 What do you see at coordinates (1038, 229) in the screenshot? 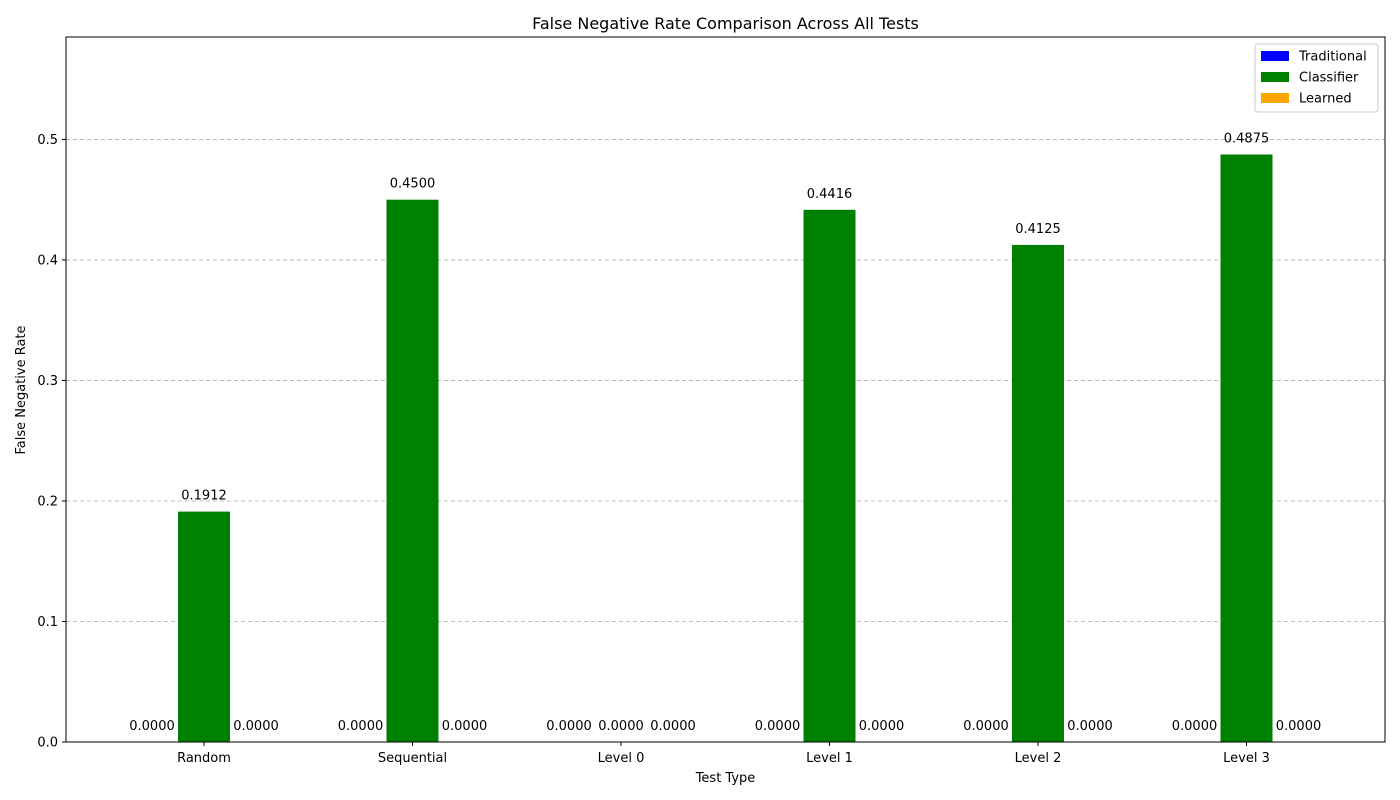
I see `value-label: 0.4125` at bounding box center [1038, 229].